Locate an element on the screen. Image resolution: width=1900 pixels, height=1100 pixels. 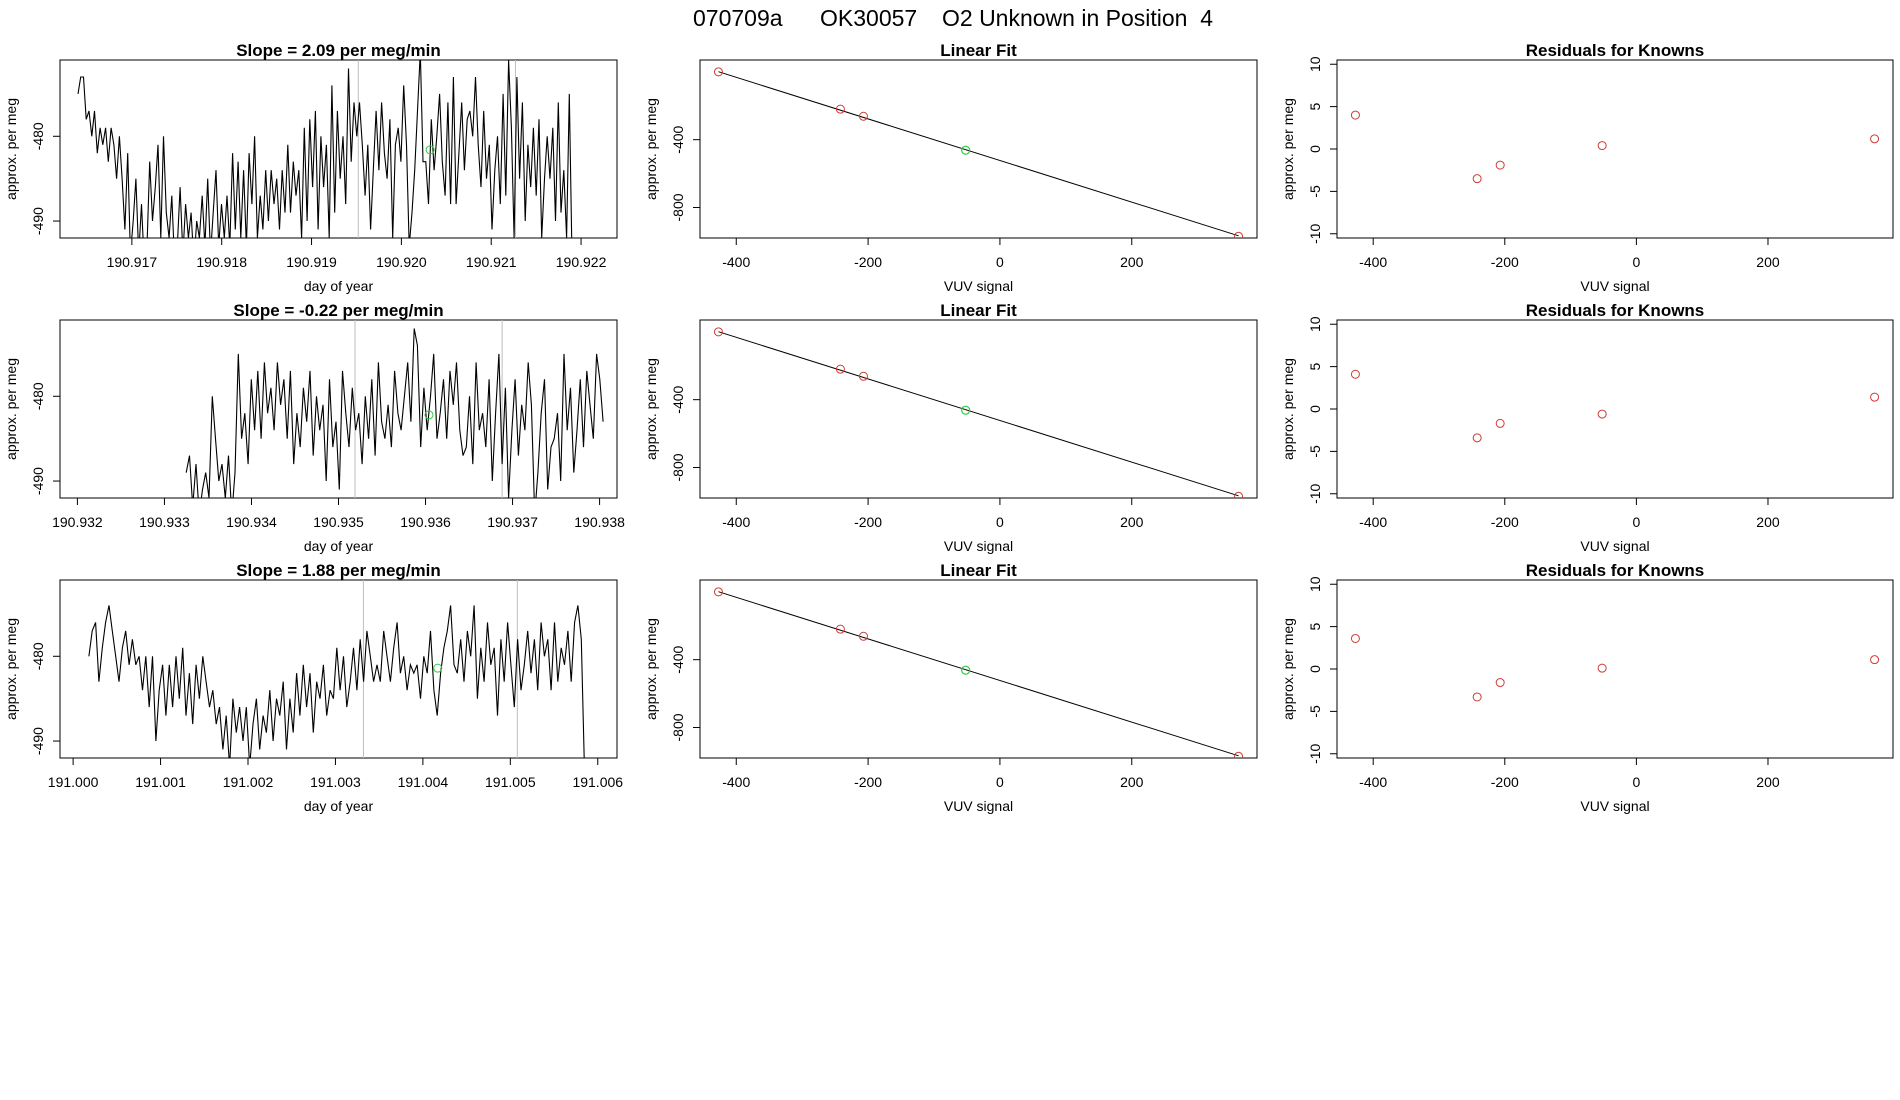
panel-title: Slope = -0.22 per meg/min is located at coordinates (338, 310).